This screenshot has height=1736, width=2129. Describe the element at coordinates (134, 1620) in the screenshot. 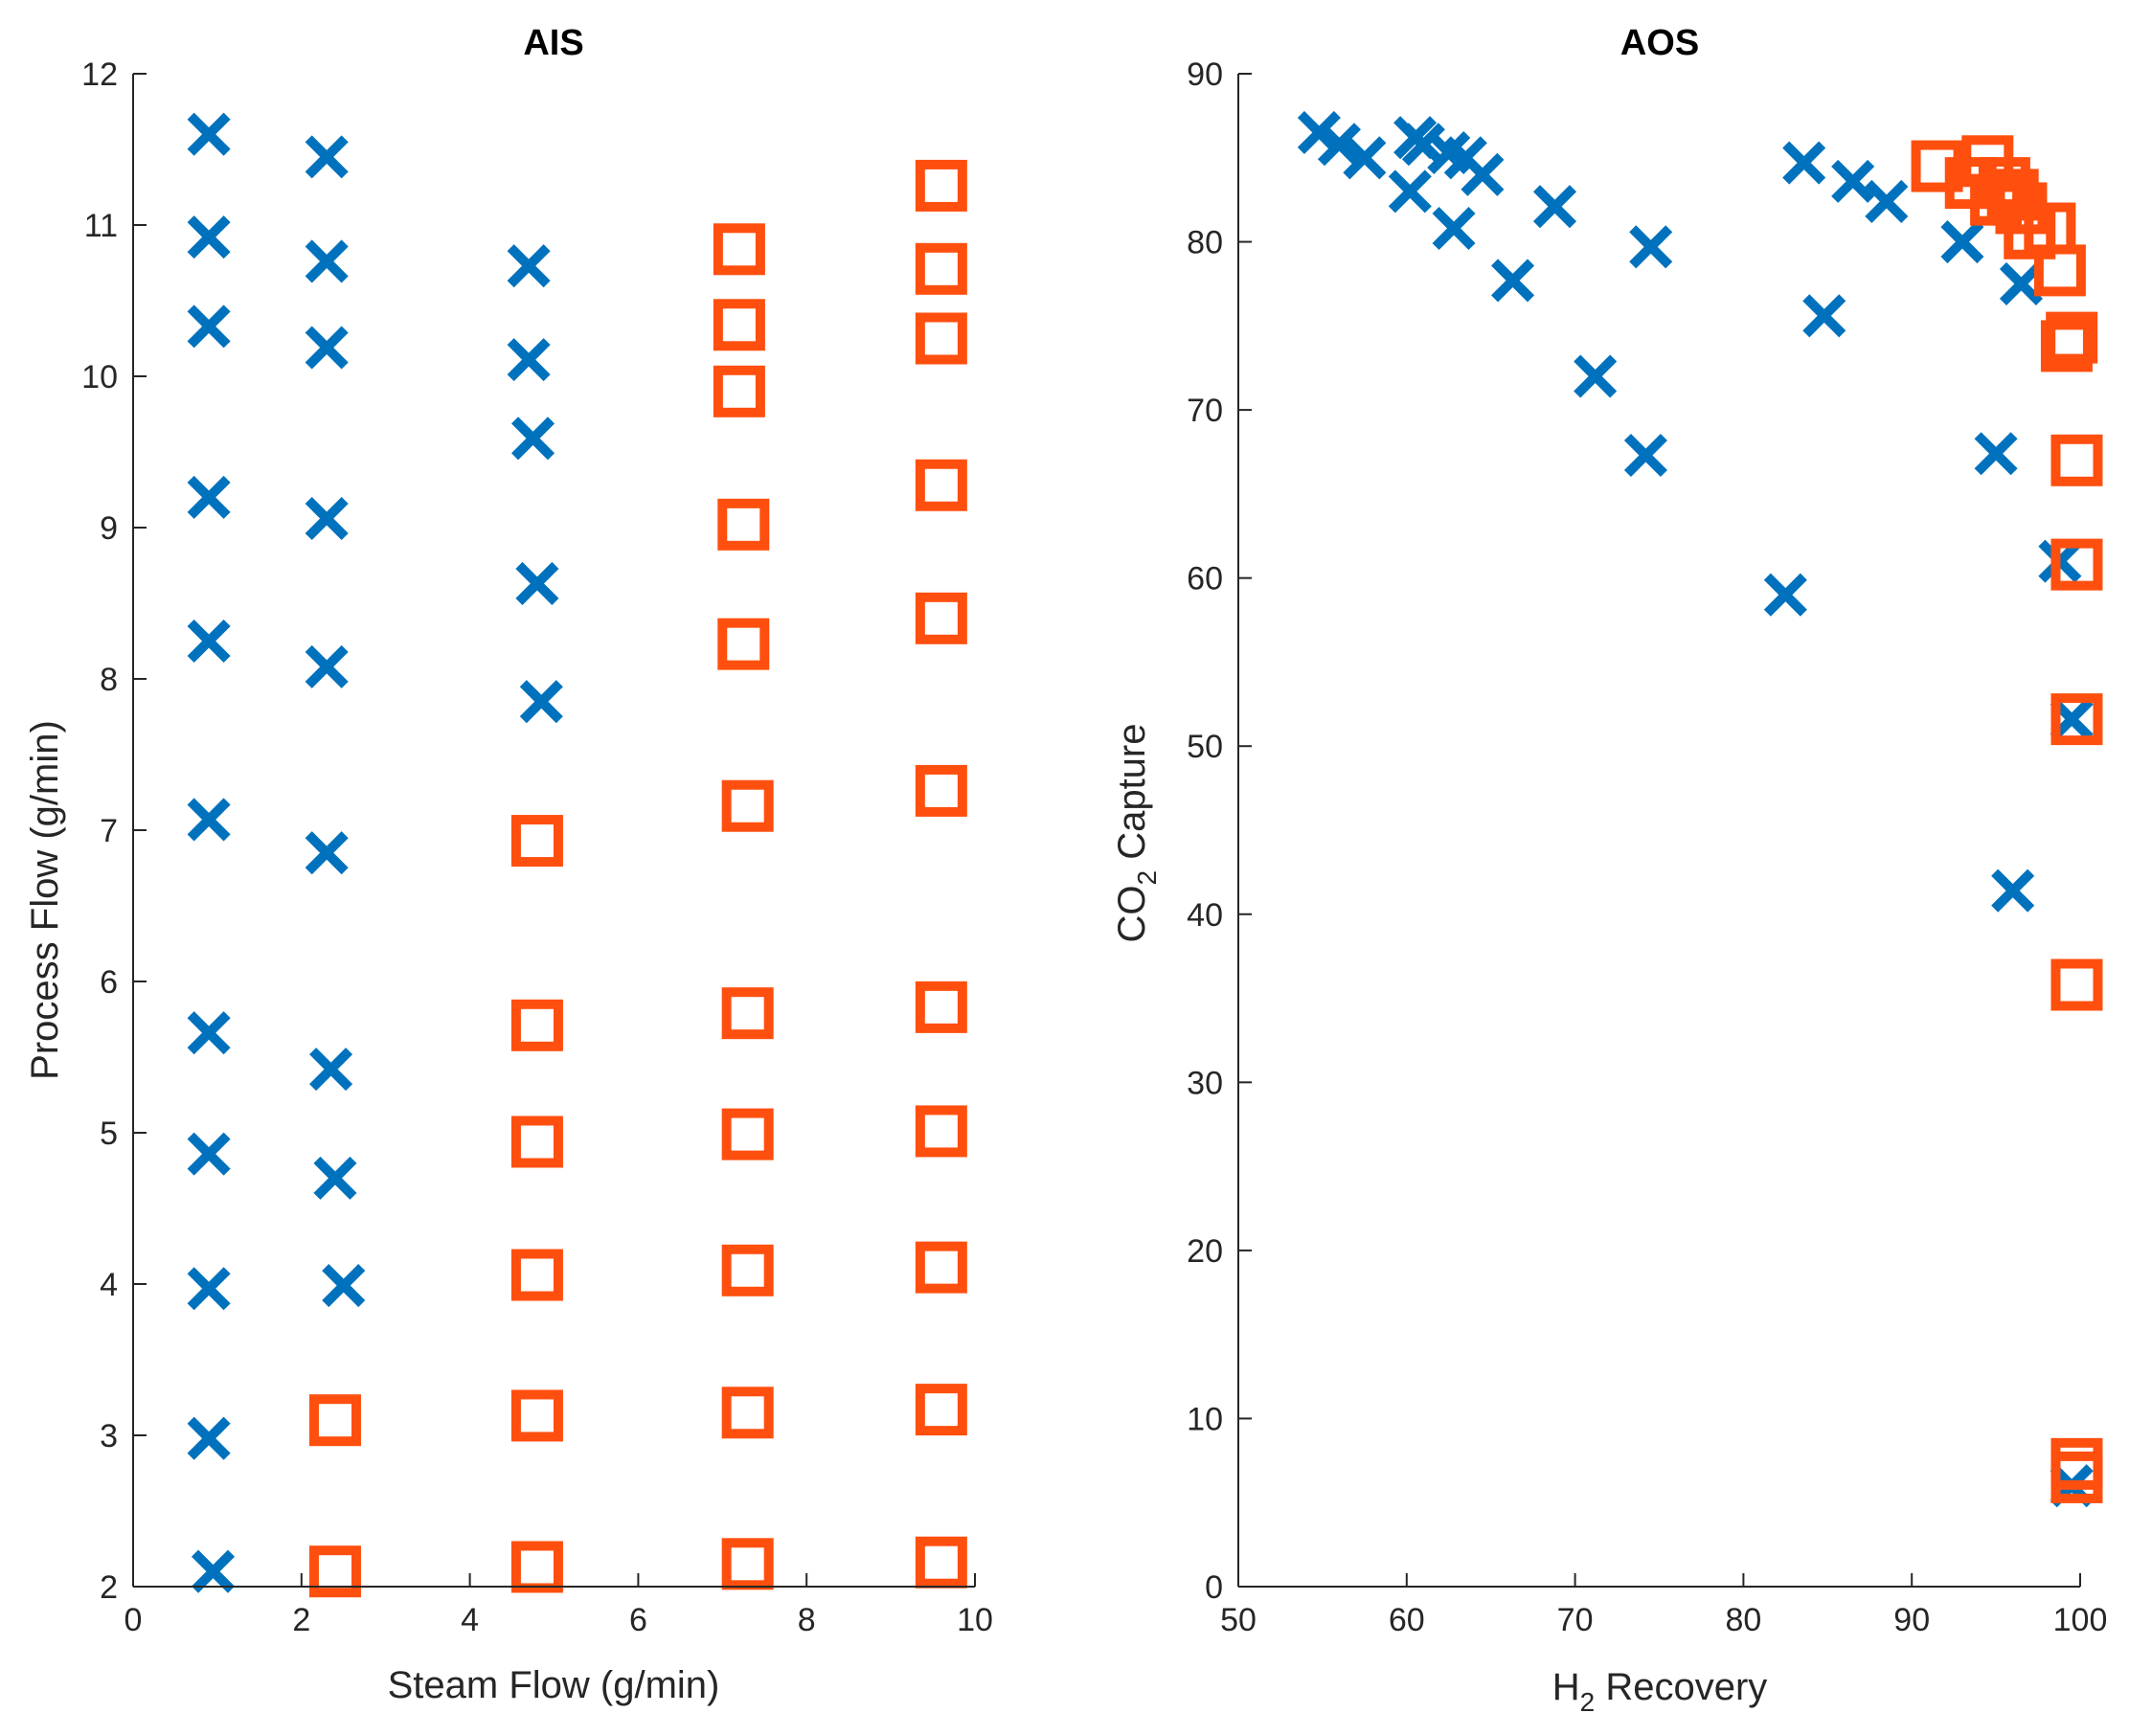

I see `ais-x-tick-label: 0` at that location.